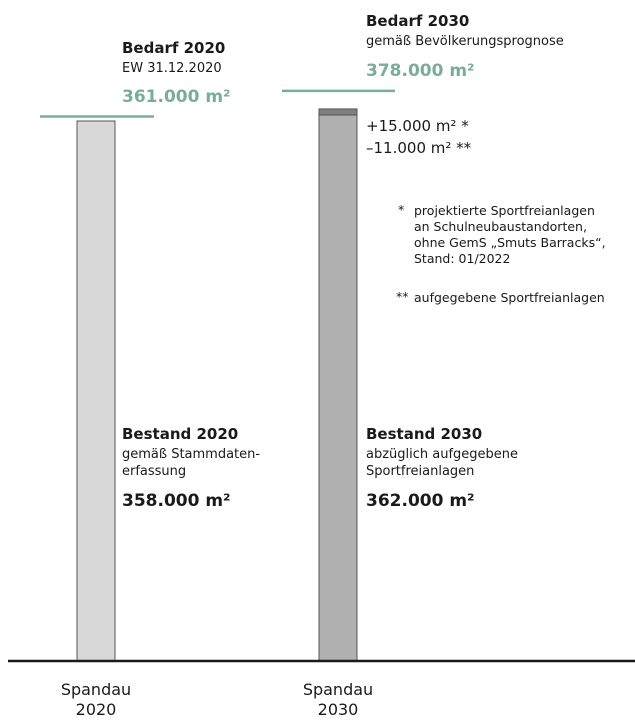 The image size is (635, 720). I want to click on bedarf-2020-title: Bedarf 2020, so click(174, 48).